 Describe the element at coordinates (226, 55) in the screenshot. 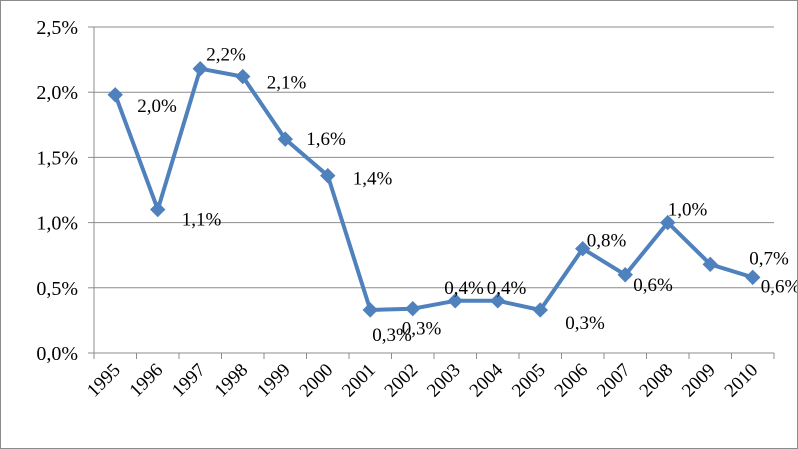

I see `data-label: 2,2%` at that location.